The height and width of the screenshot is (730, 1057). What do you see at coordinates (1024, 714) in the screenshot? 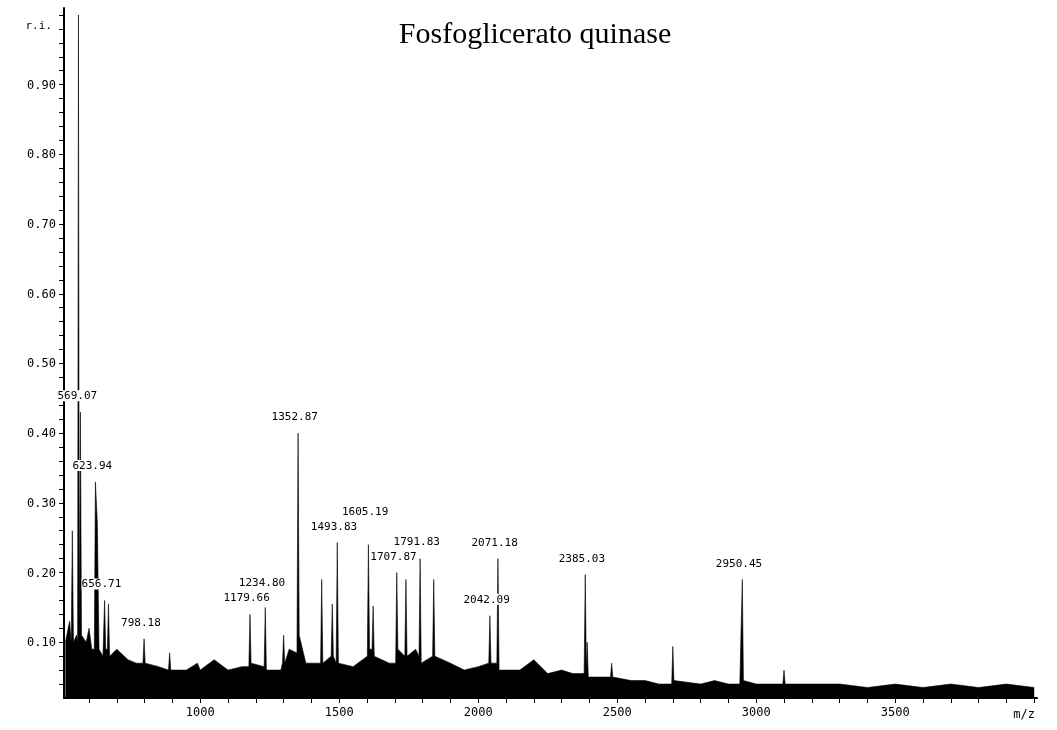
I see `x-axis-title: m/z` at bounding box center [1024, 714].